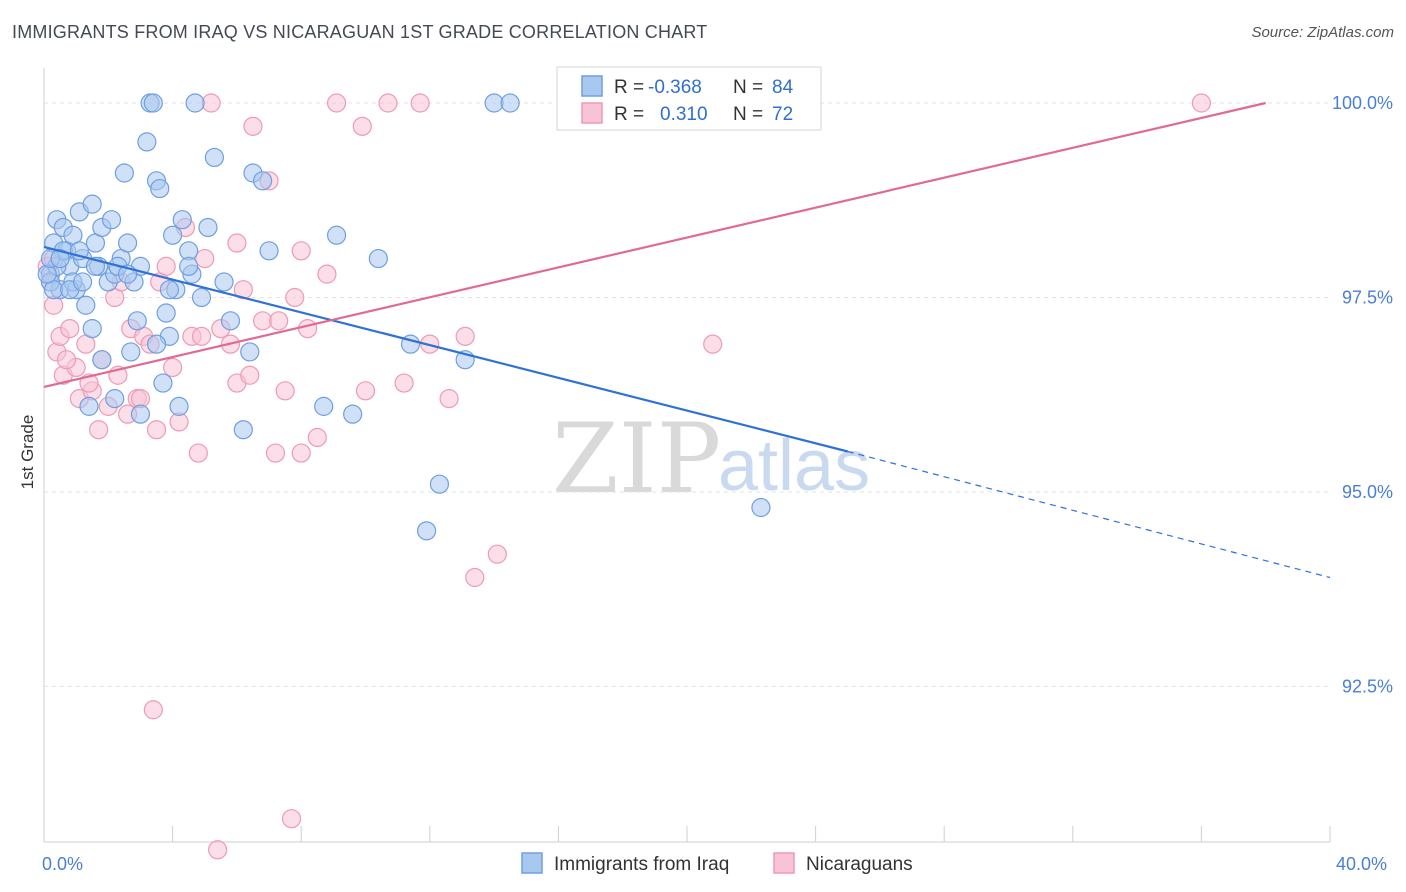 The image size is (1406, 892). Describe the element at coordinates (592, 86) in the screenshot. I see `legend-swatch-iraq` at that location.